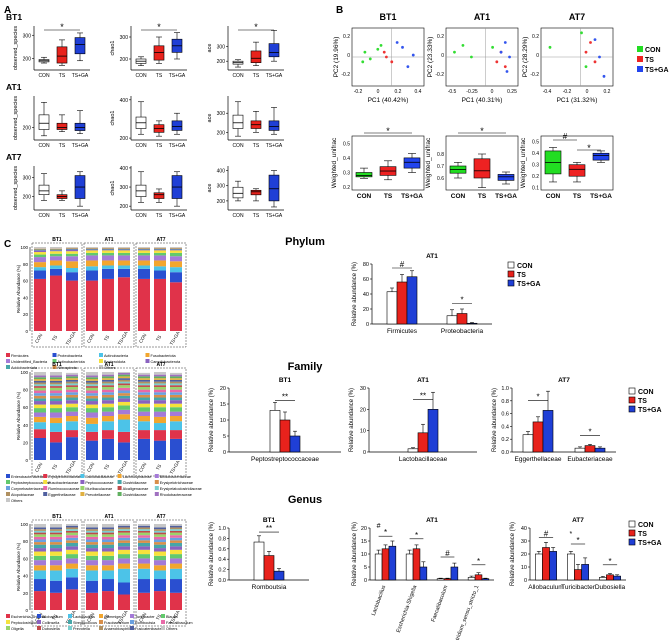 This screenshot has width=669, height=640. Describe the element at coordinates (447, 553) in the screenshot. I see `sig-mark: #` at that location.